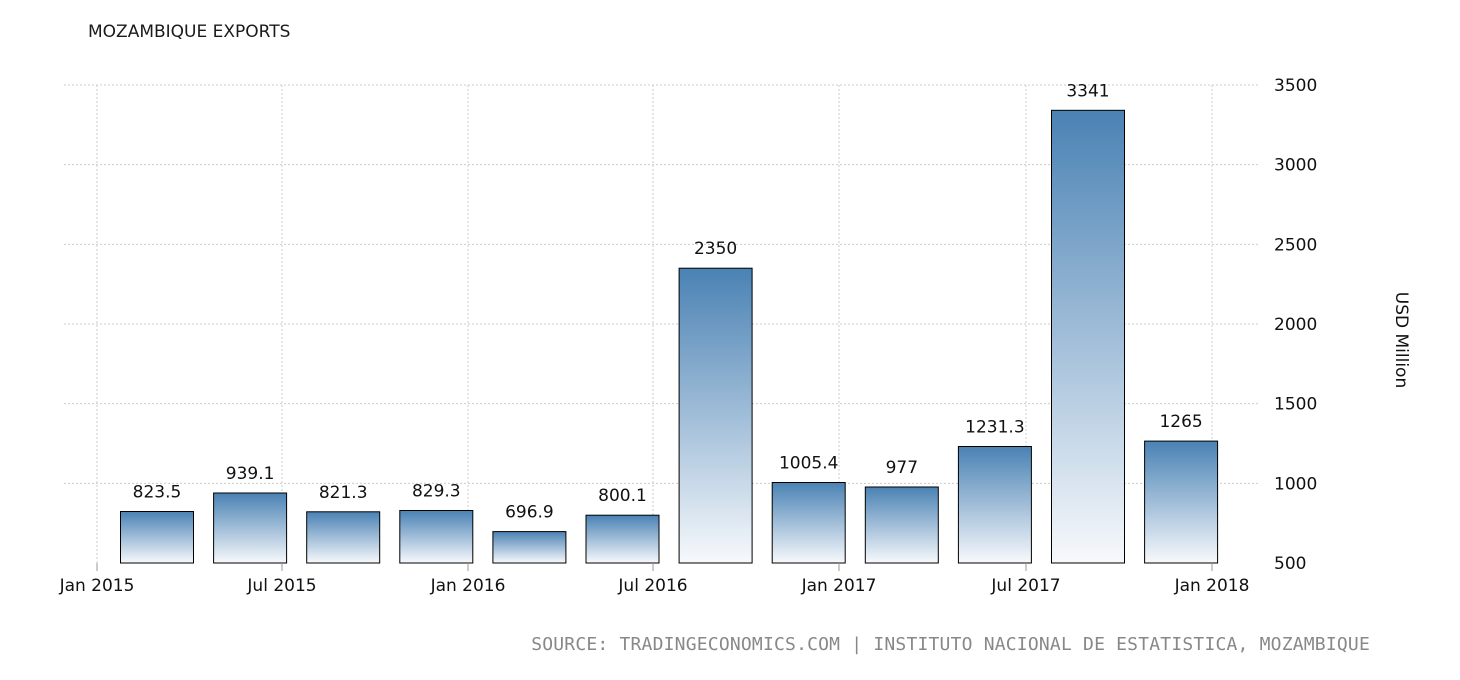  What do you see at coordinates (468, 586) in the screenshot?
I see `x-tick-label: Jan 2016` at bounding box center [468, 586].